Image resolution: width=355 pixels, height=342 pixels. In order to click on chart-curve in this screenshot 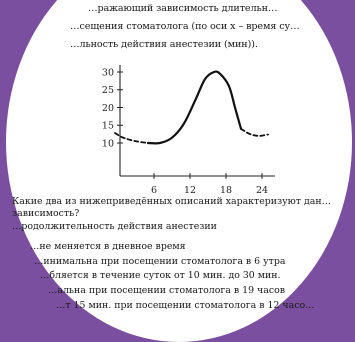, I will do `click(191, 107)`.